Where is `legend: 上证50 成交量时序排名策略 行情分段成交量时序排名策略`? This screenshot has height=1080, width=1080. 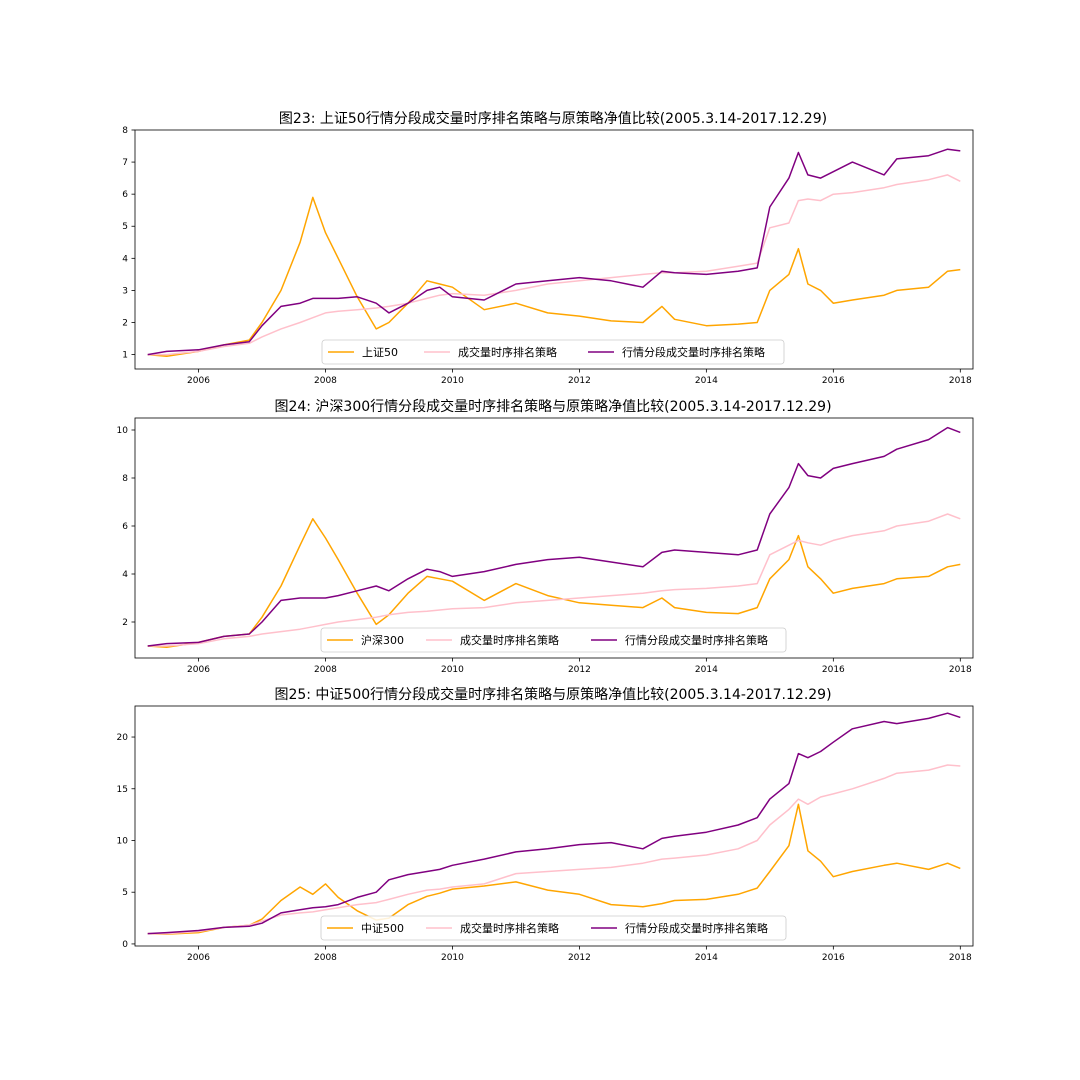 legend: 上证50 成交量时序排名策略 行情分段成交量时序排名策略 is located at coordinates (553, 352).